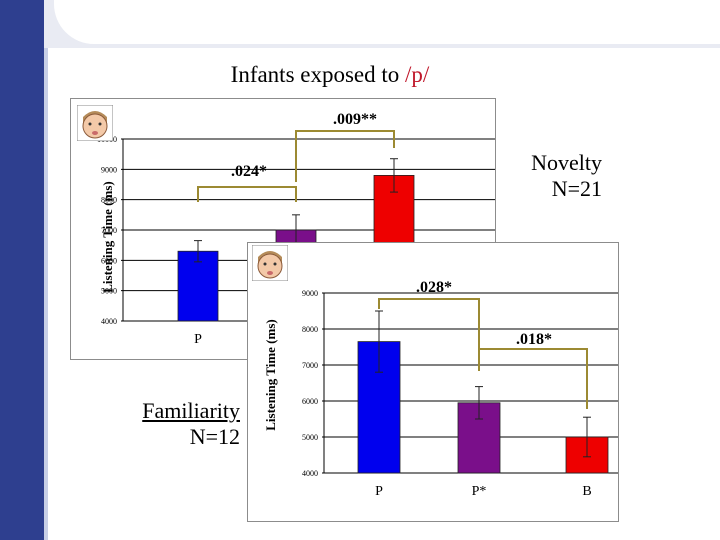  What do you see at coordinates (198, 286) in the screenshot?
I see `chart-novelty-bar-p` at bounding box center [198, 286].